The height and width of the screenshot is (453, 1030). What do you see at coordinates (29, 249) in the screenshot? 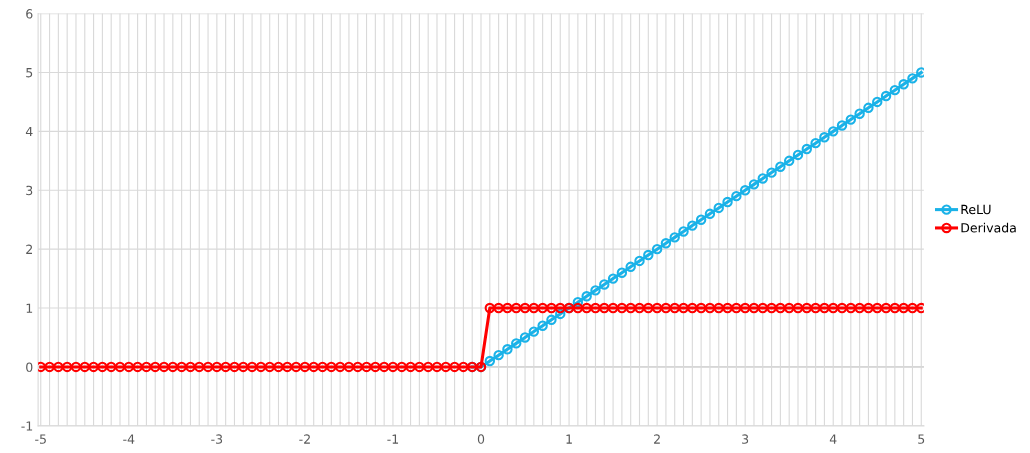
I see `y-tick-label: 2` at bounding box center [29, 249].